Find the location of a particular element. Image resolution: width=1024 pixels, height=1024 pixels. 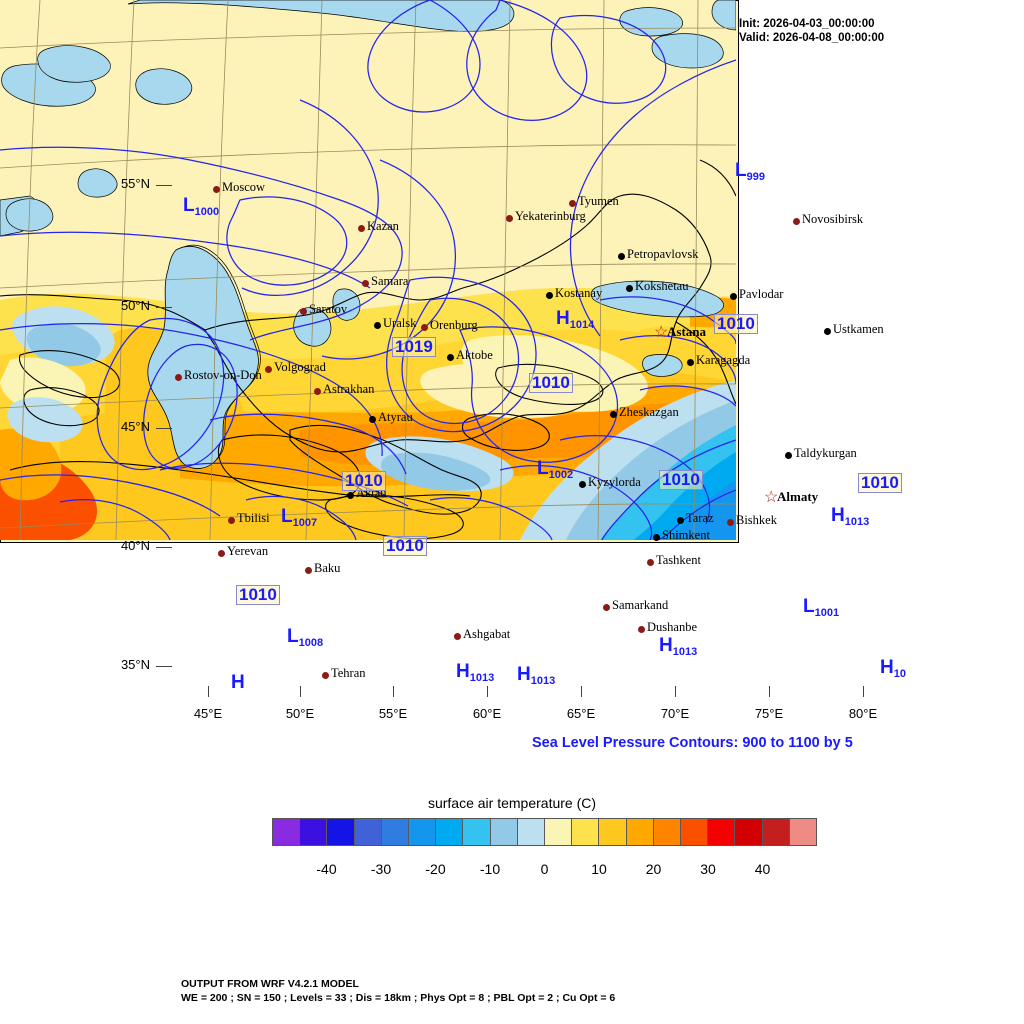

colorbar-tick-label: 40 is located at coordinates (762, 869).